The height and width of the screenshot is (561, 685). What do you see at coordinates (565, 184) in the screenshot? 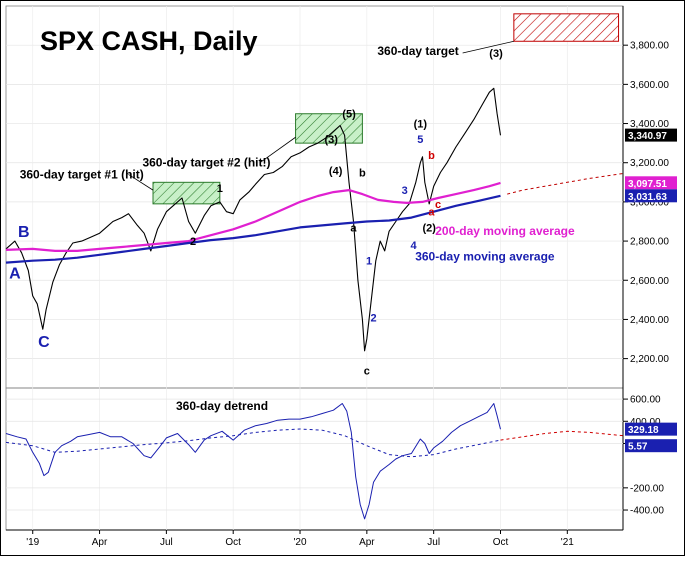
I see `target-projection-line` at bounding box center [565, 184].